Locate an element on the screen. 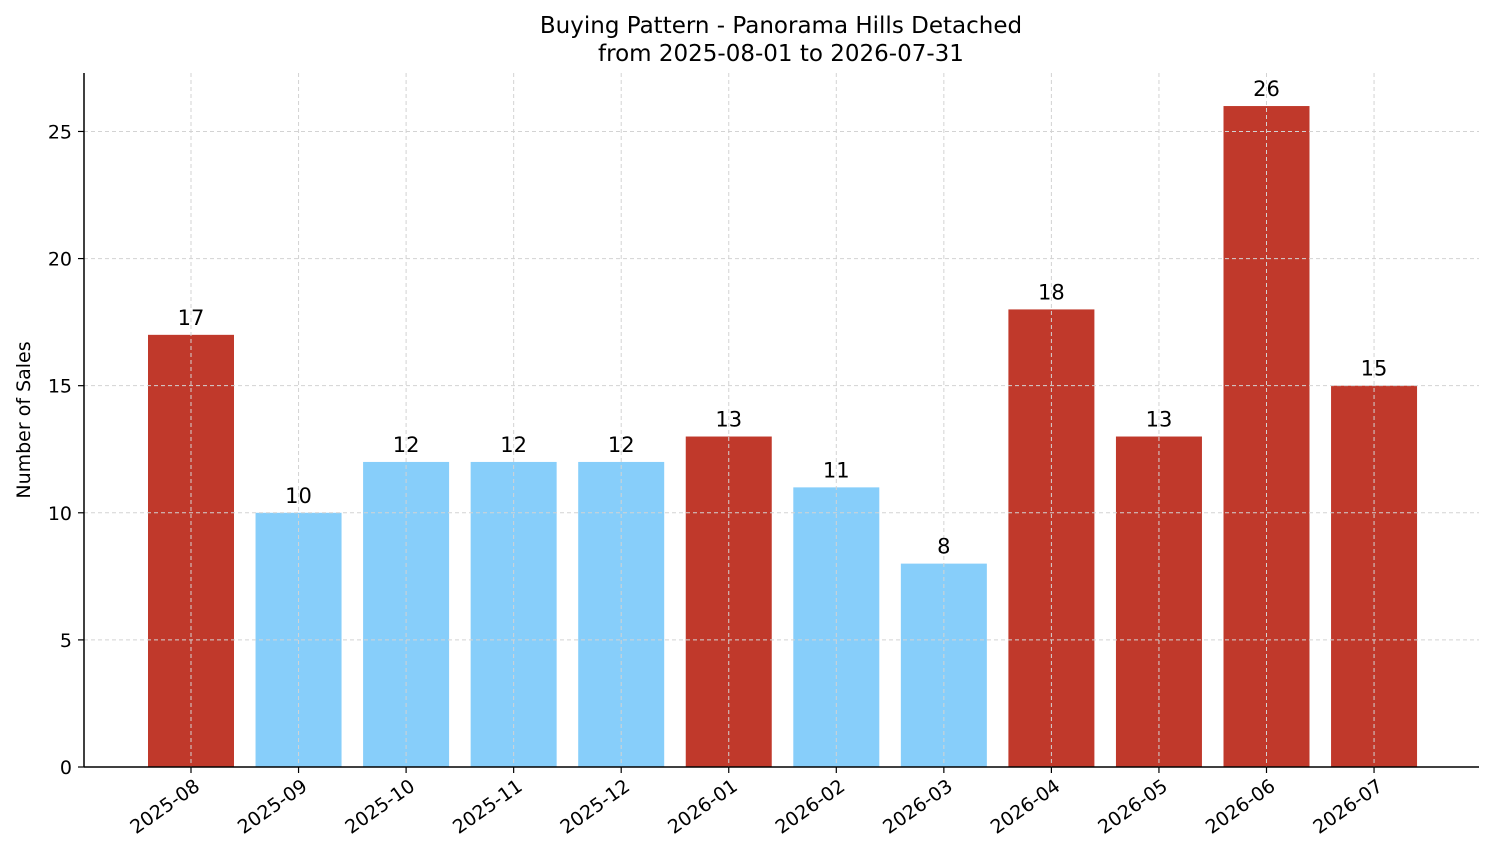 Image resolution: width=1494 pixels, height=867 pixels. y-tick-label: 15 is located at coordinates (60, 387).